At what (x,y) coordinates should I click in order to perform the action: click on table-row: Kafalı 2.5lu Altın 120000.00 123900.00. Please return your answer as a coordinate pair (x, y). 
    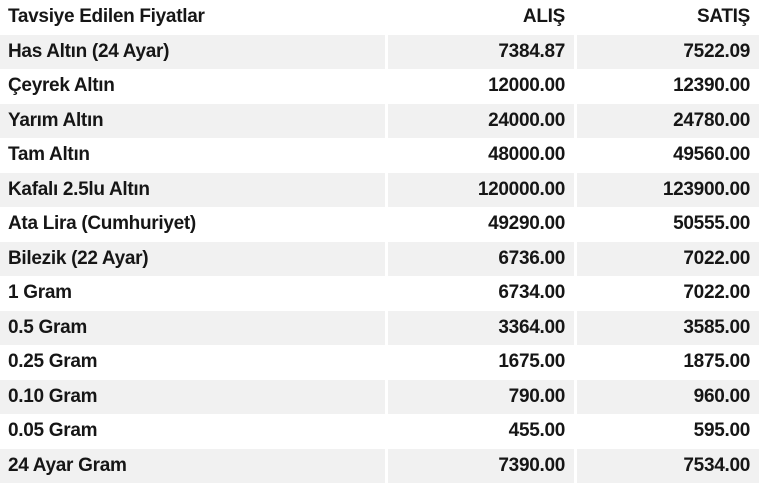
    Looking at the image, I should click on (379, 189).